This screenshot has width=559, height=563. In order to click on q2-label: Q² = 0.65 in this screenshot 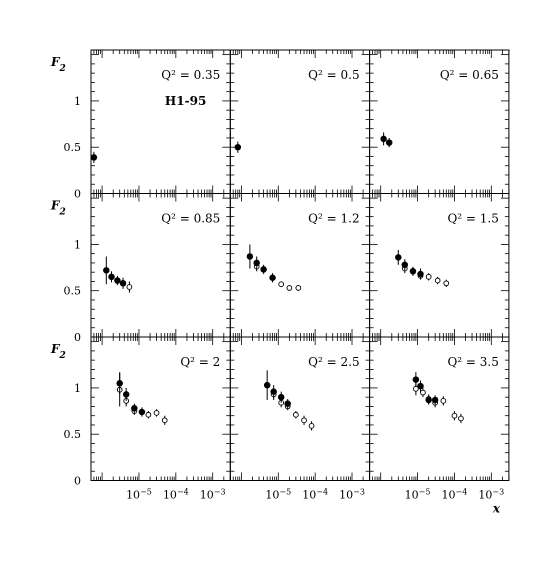, I will do `click(469, 75)`.